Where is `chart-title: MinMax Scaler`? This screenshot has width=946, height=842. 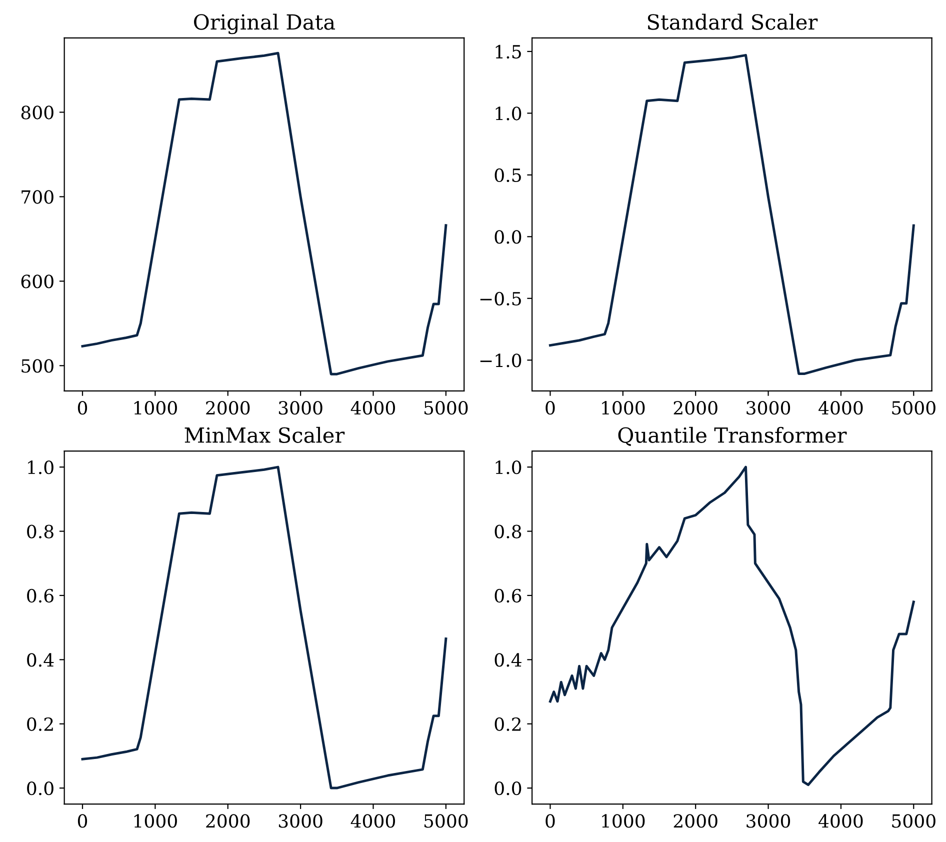
chart-title: MinMax Scaler is located at coordinates (264, 434).